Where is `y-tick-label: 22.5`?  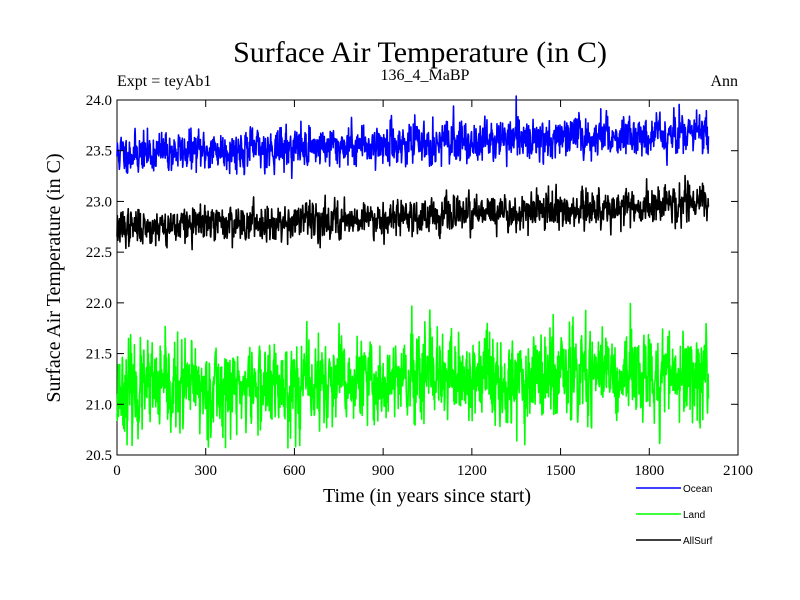
y-tick-label: 22.5 is located at coordinates (99, 253).